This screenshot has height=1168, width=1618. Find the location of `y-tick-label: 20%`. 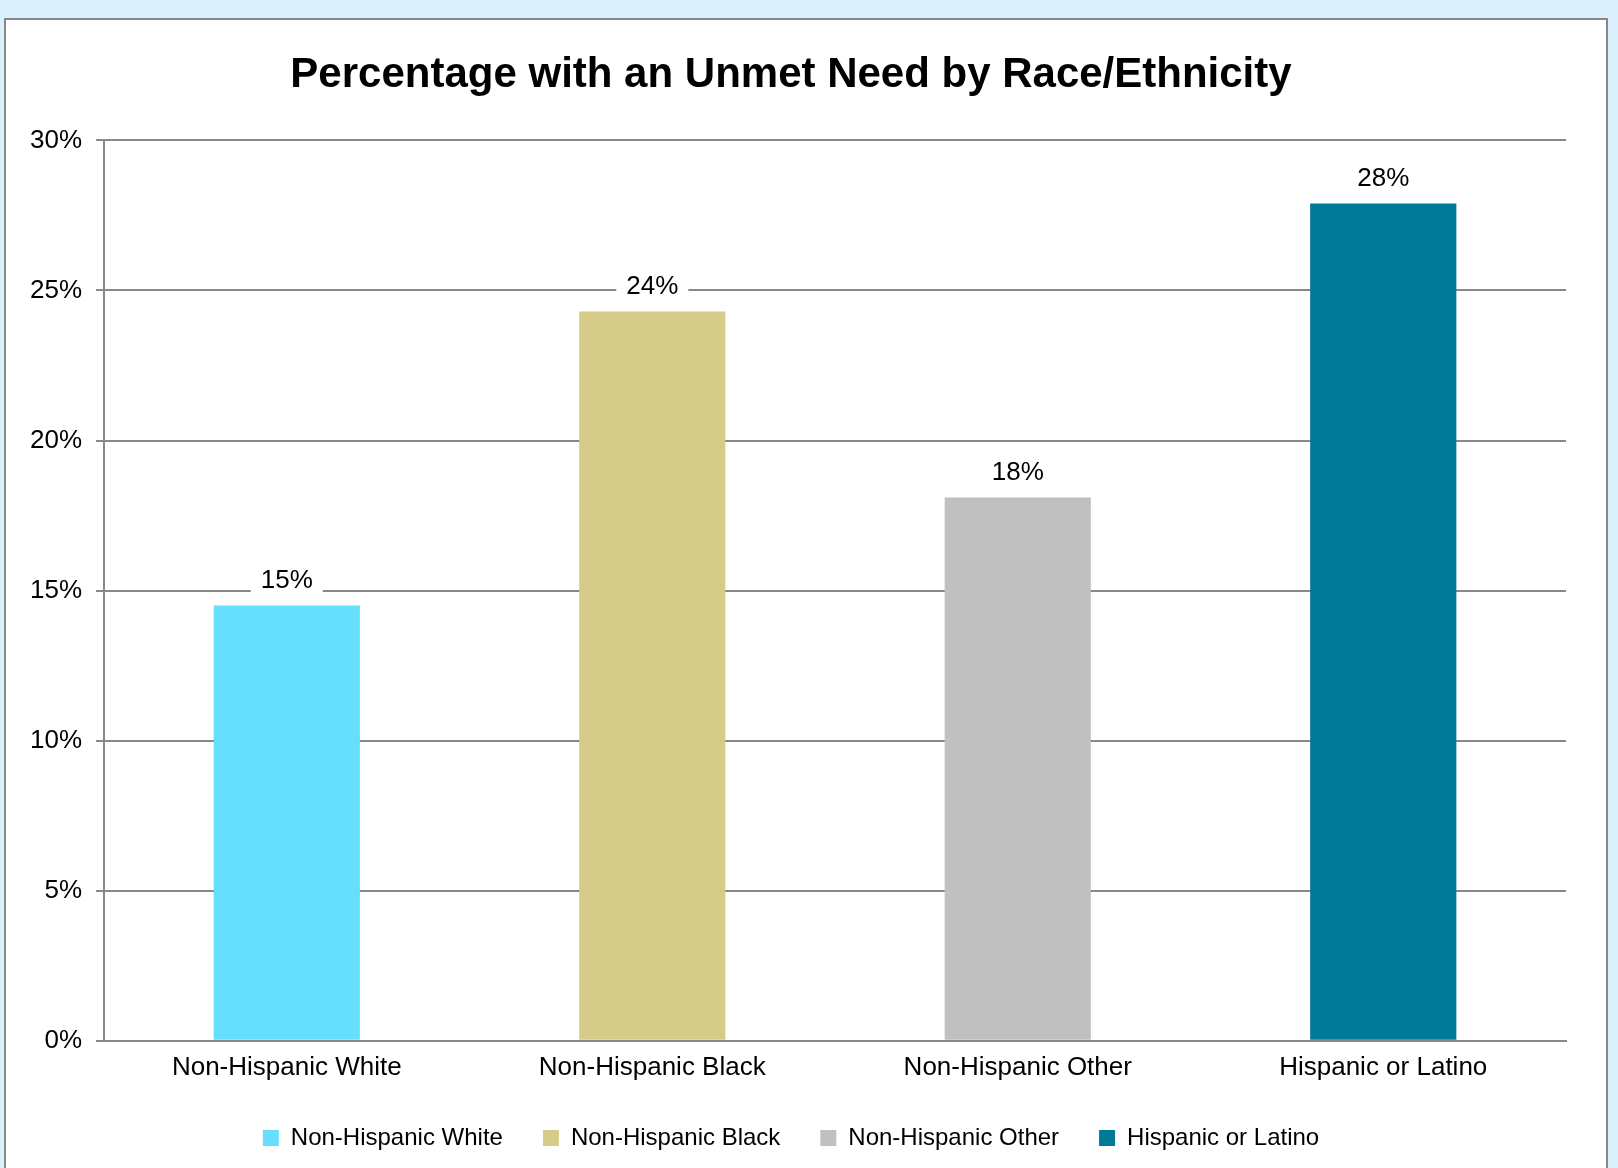

y-tick-label: 20% is located at coordinates (56, 438).